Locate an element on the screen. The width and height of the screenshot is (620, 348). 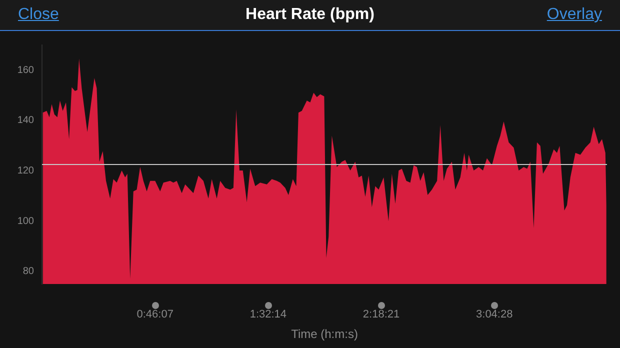
x-tick-label: 1:32:14 is located at coordinates (268, 314).